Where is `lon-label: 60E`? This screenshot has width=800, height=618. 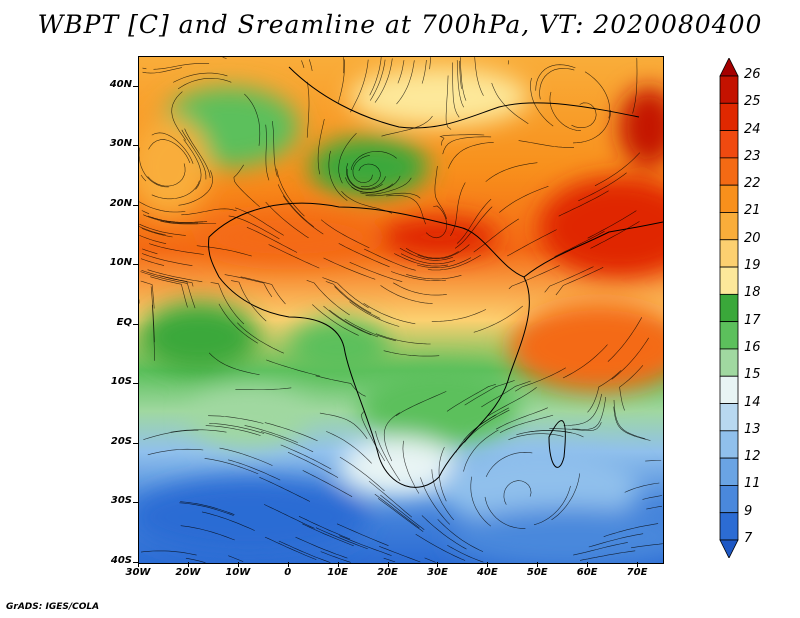 lon-label: 60E is located at coordinates (587, 572).